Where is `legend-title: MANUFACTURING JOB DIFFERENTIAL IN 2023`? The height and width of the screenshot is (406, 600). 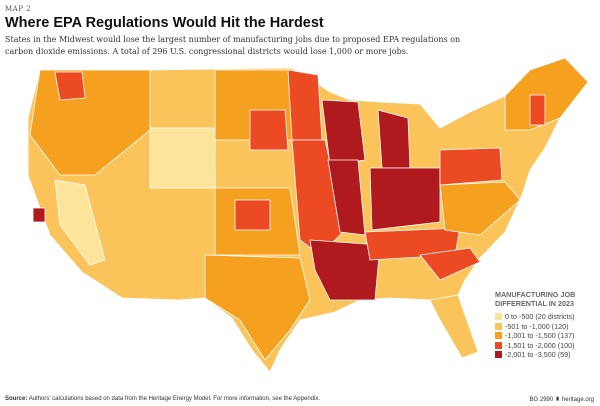 legend-title: MANUFACTURING JOB DIFFERENTIAL IN 2023 is located at coordinates (535, 299).